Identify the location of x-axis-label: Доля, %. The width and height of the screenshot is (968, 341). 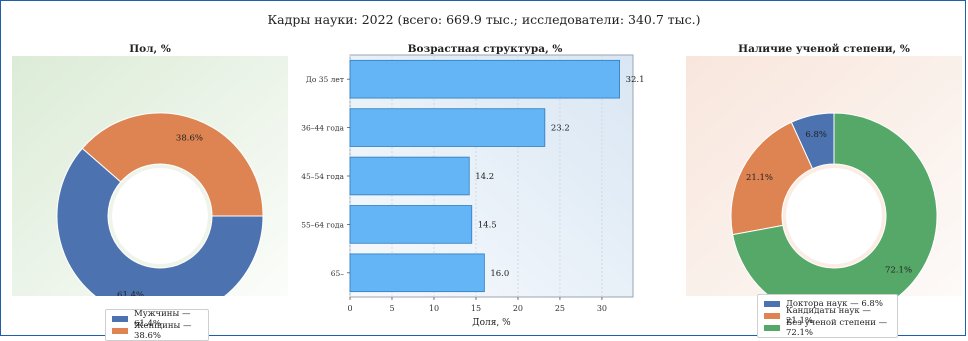
(491, 323).